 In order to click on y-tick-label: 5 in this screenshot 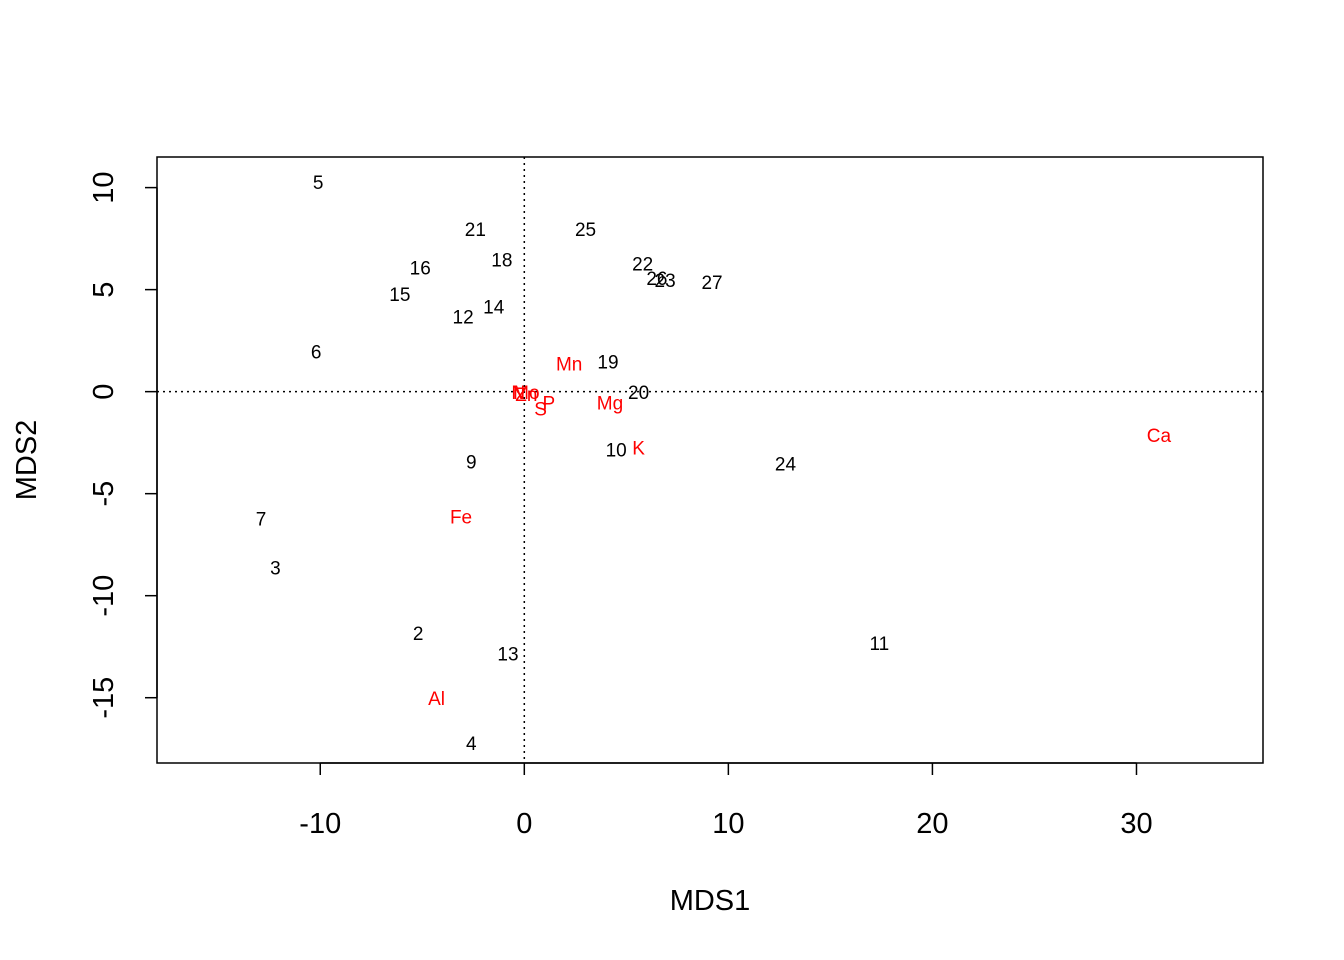, I will do `click(104, 290)`.